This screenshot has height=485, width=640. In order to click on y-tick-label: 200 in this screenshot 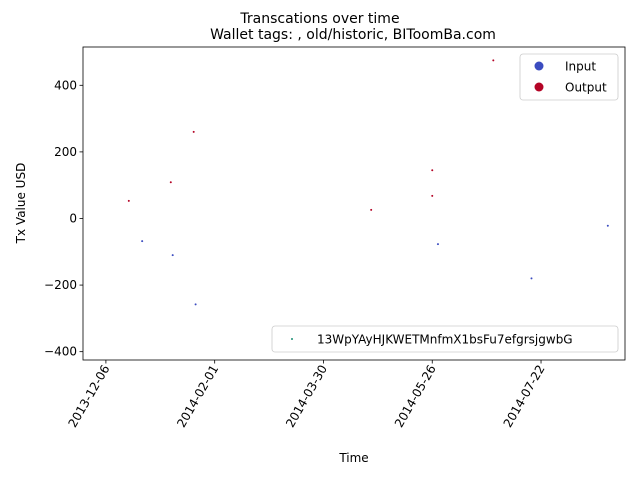, I will do `click(65, 152)`.